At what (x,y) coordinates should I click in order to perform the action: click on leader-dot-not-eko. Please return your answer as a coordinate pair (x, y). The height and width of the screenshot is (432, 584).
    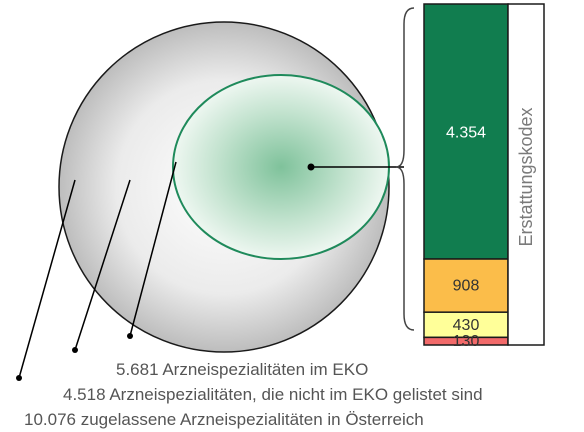
    Looking at the image, I should click on (75, 350).